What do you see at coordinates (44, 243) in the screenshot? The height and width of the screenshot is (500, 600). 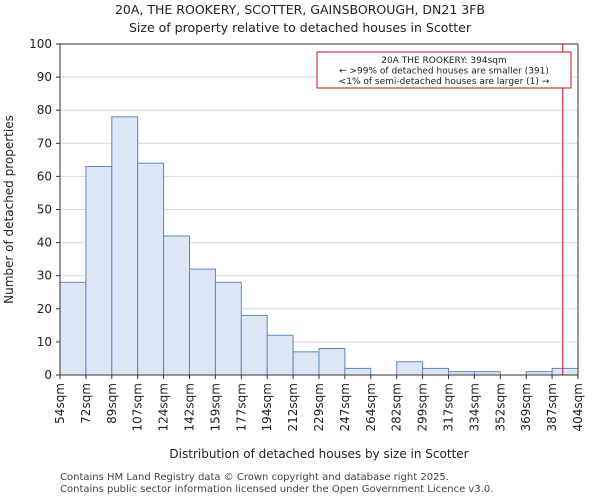 I see `y-tick-label: 40` at bounding box center [44, 243].